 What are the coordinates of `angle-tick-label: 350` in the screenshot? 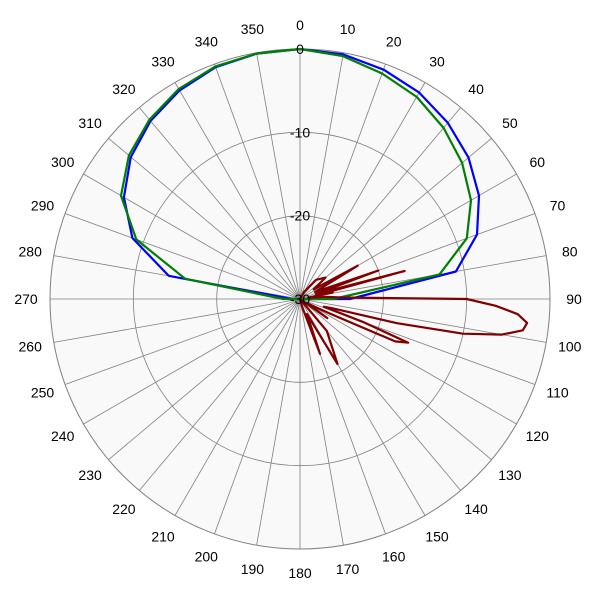 It's located at (253, 29).